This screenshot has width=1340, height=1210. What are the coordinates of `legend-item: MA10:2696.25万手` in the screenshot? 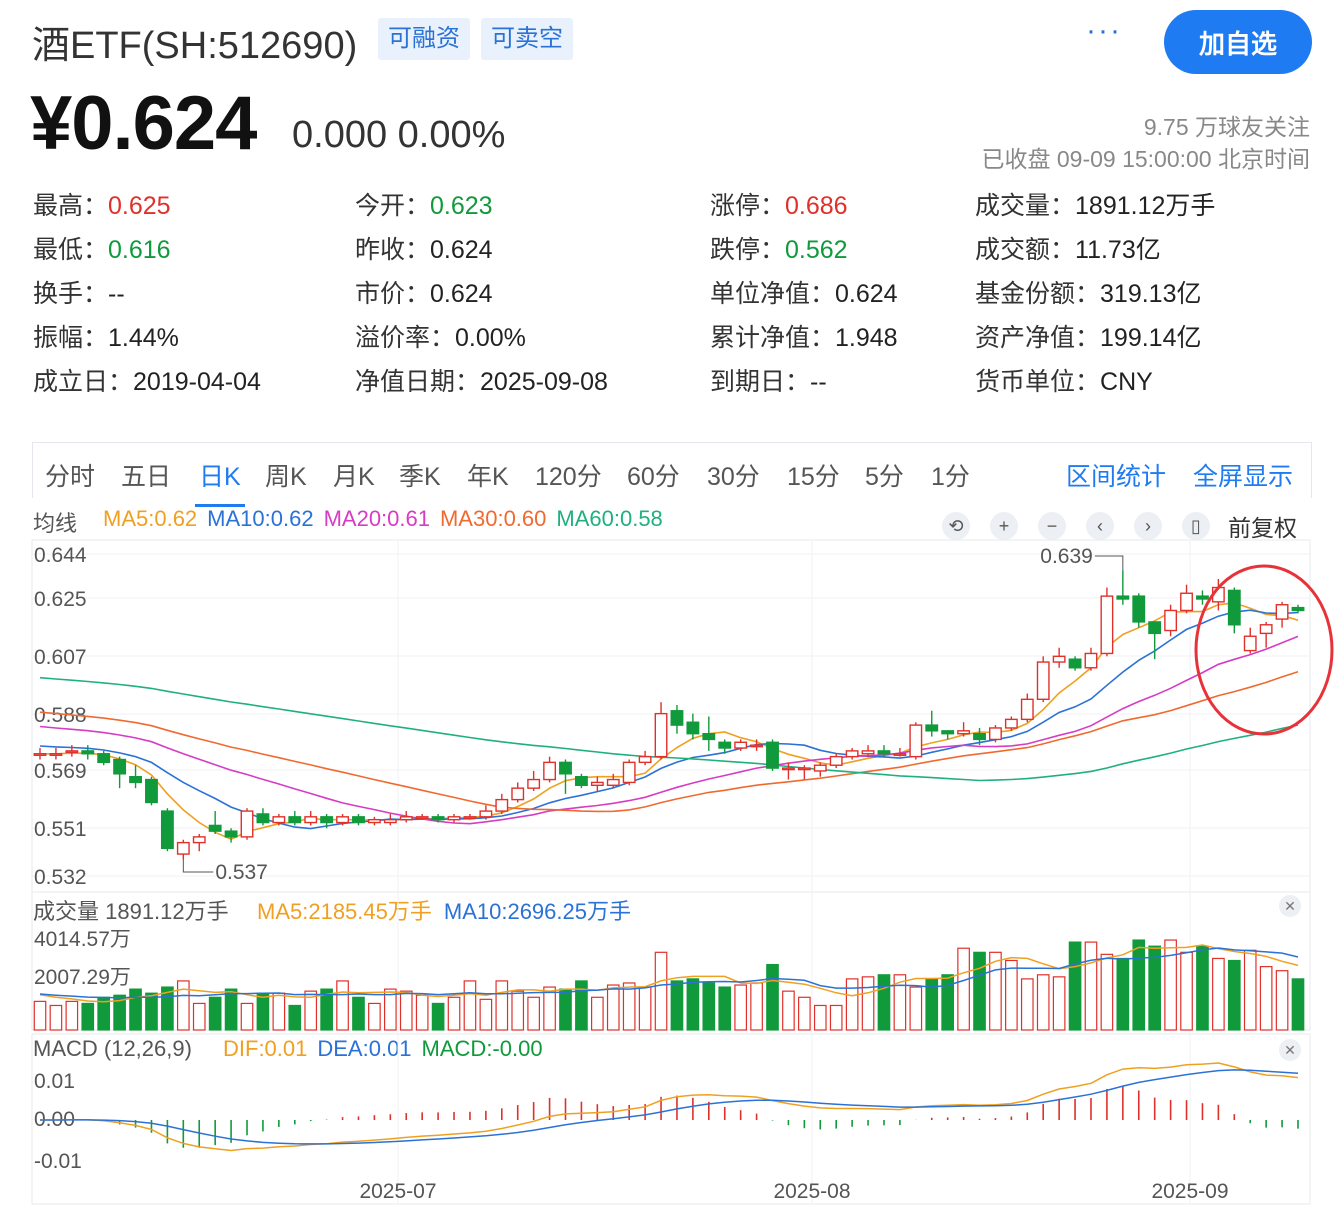 It's located at (537, 911).